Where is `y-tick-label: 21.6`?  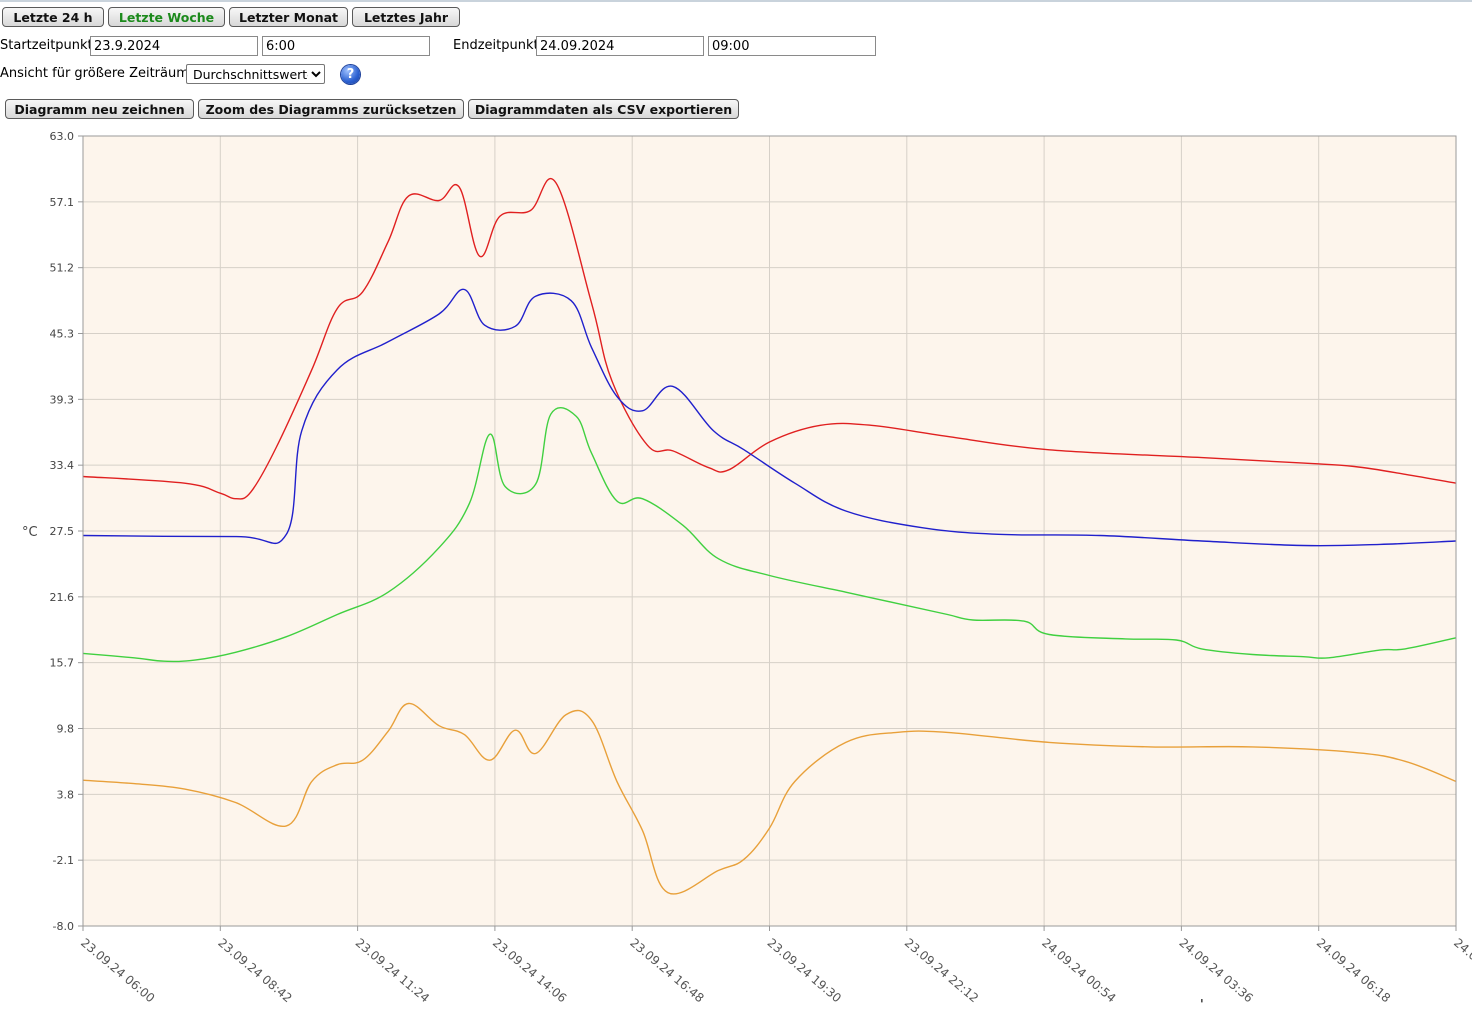 y-tick-label: 21.6 is located at coordinates (62, 597).